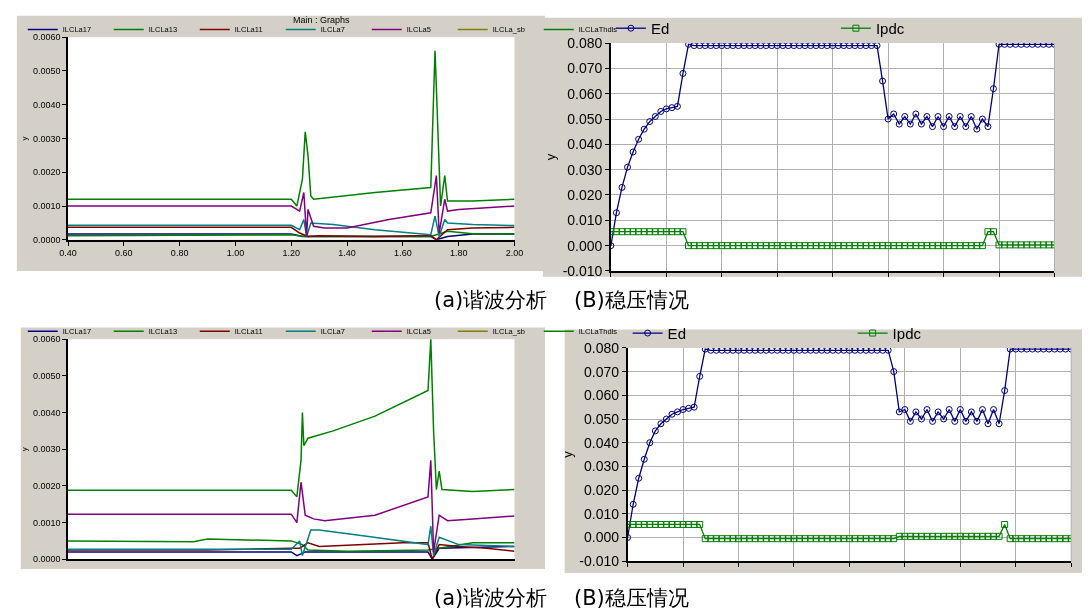 This screenshot has width=1091, height=614. Describe the element at coordinates (458, 253) in the screenshot. I see `x-tick-label: 1.80` at that location.